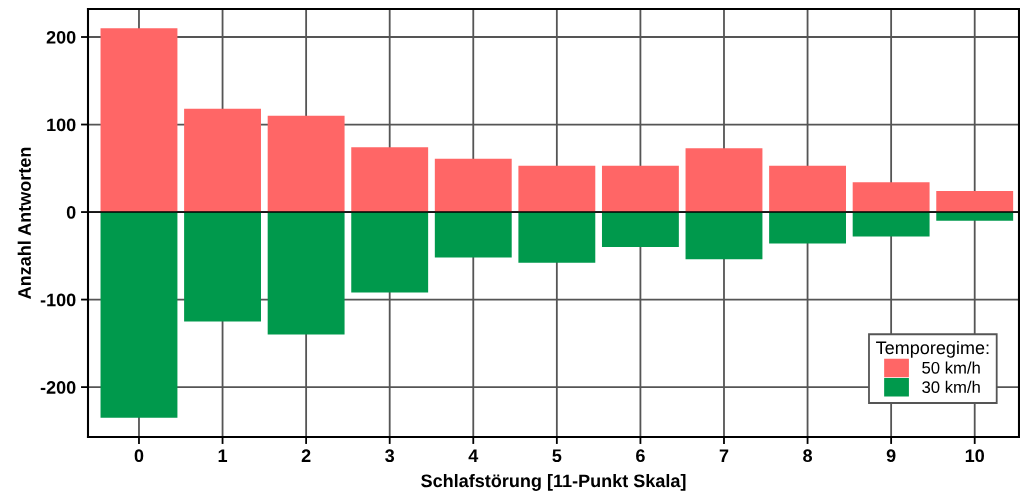  Describe the element at coordinates (557, 456) in the screenshot. I see `x-tick-label: 5` at that location.